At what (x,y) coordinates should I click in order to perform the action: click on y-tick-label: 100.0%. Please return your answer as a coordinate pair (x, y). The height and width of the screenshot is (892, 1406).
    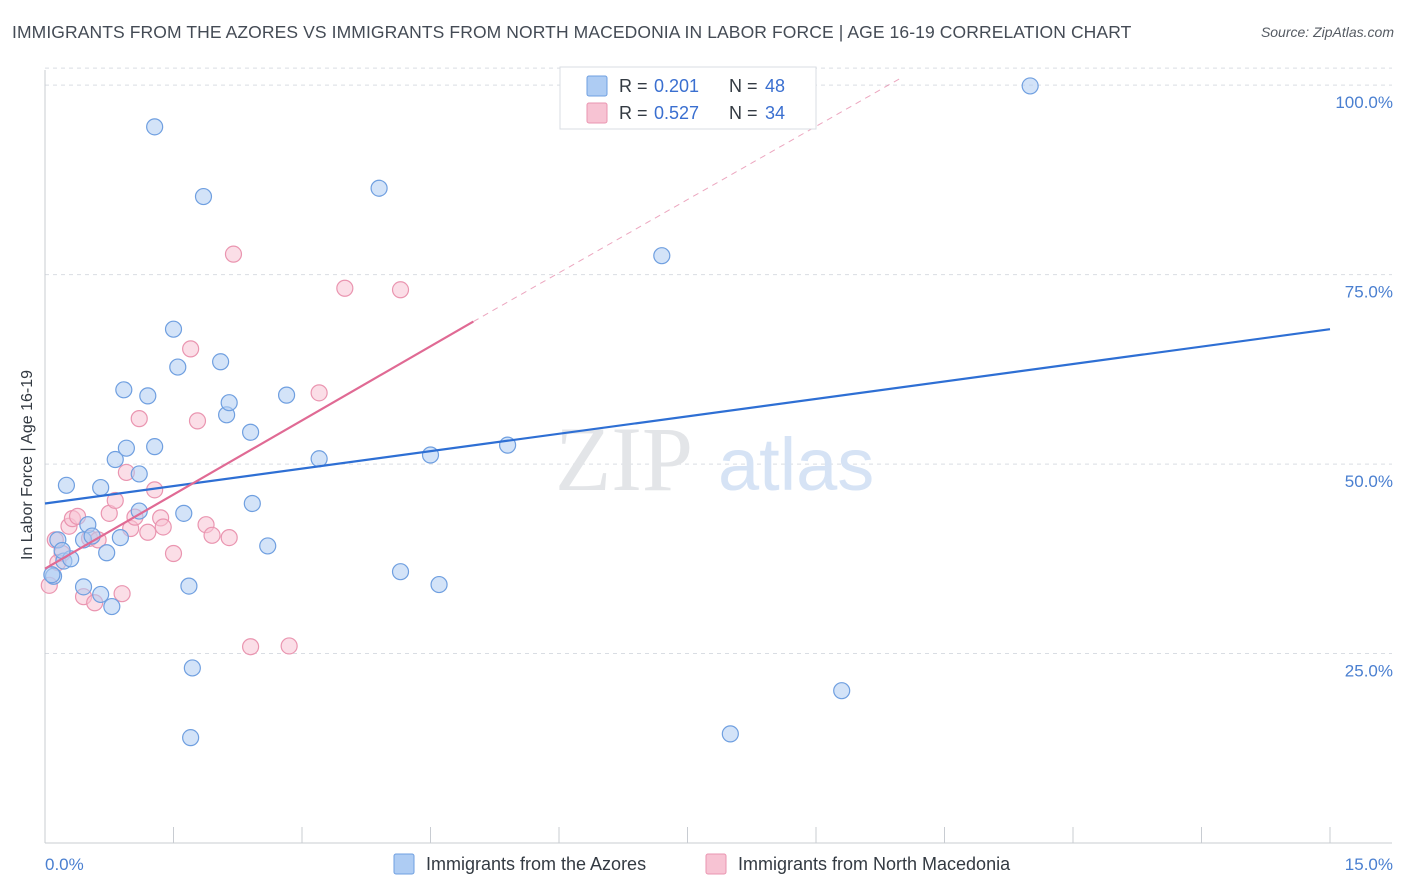
    Looking at the image, I should click on (1364, 102).